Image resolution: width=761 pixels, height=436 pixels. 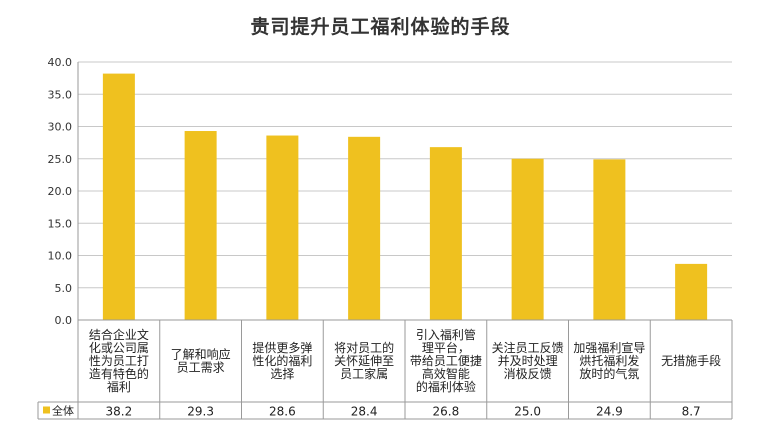 What do you see at coordinates (364, 412) in the screenshot?
I see `data-label: 28.4` at bounding box center [364, 412].